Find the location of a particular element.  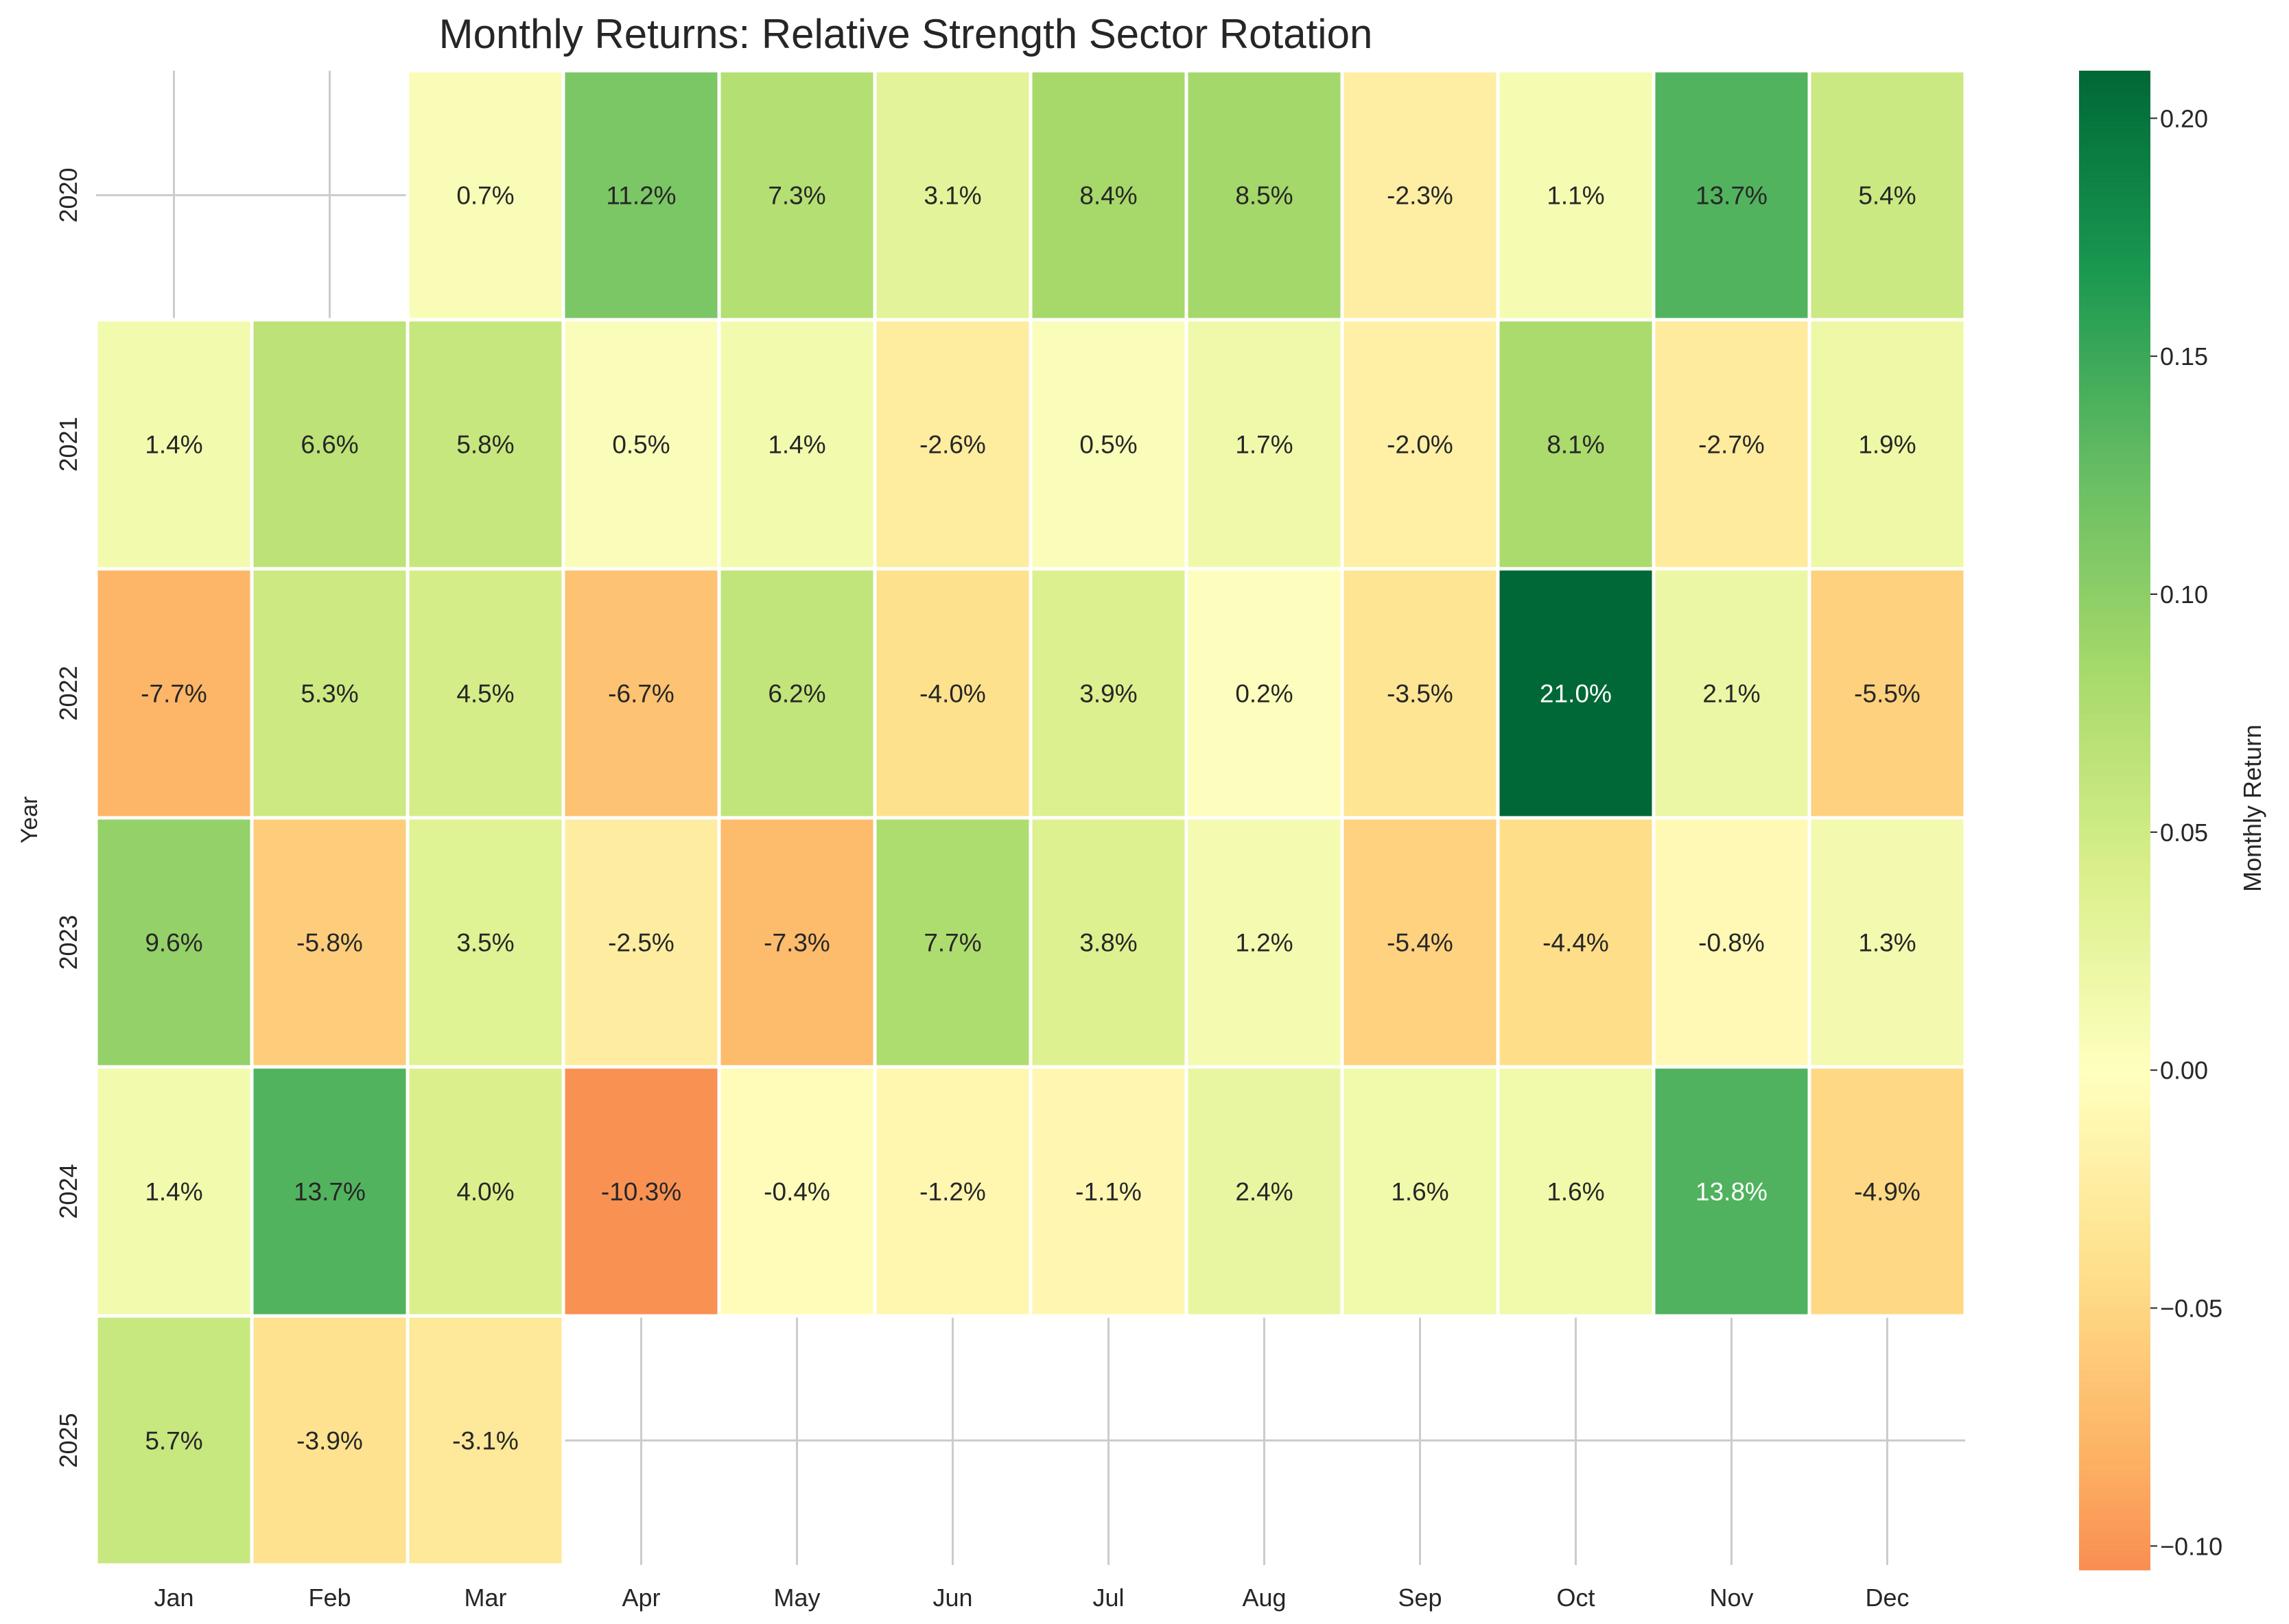

cell-value-label: 5.4% is located at coordinates (1887, 196).